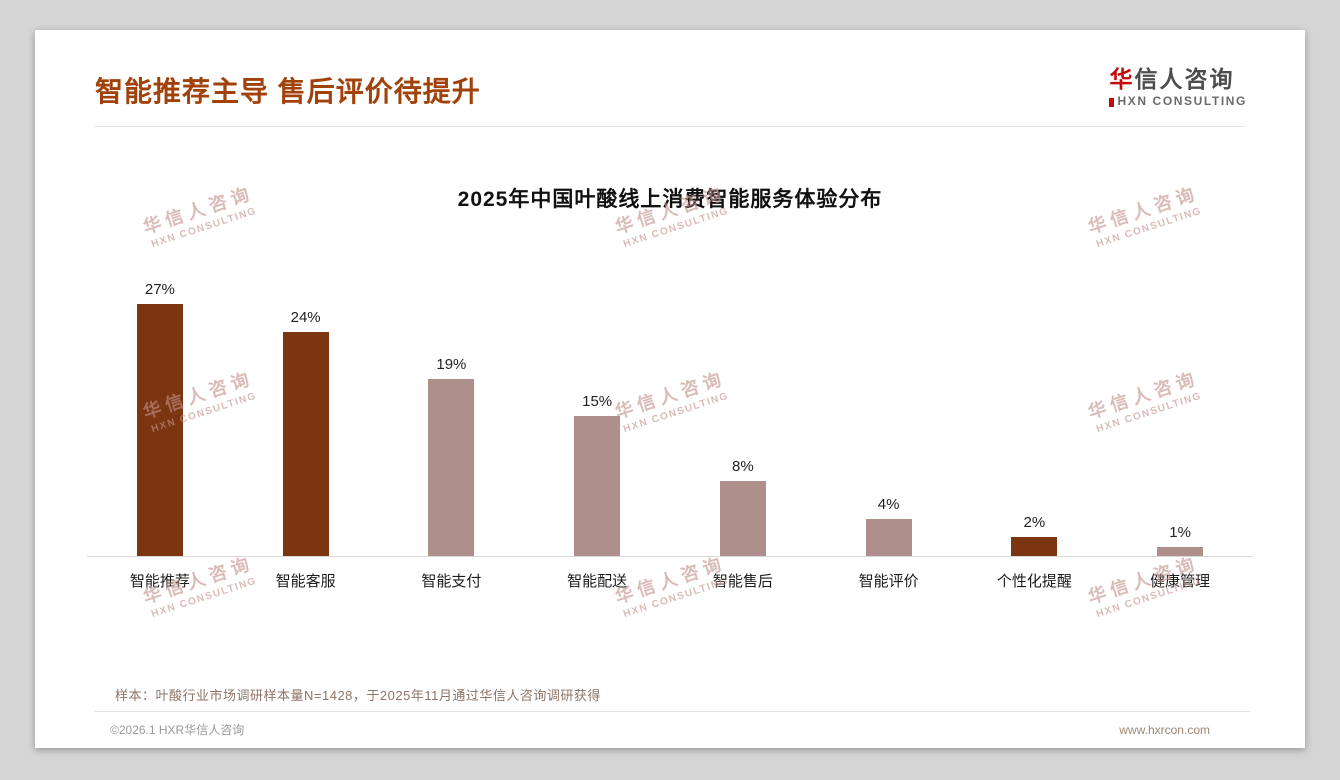 The image size is (1340, 780). I want to click on page-title: 智能推荐主导 售后评价待提升, so click(288, 91).